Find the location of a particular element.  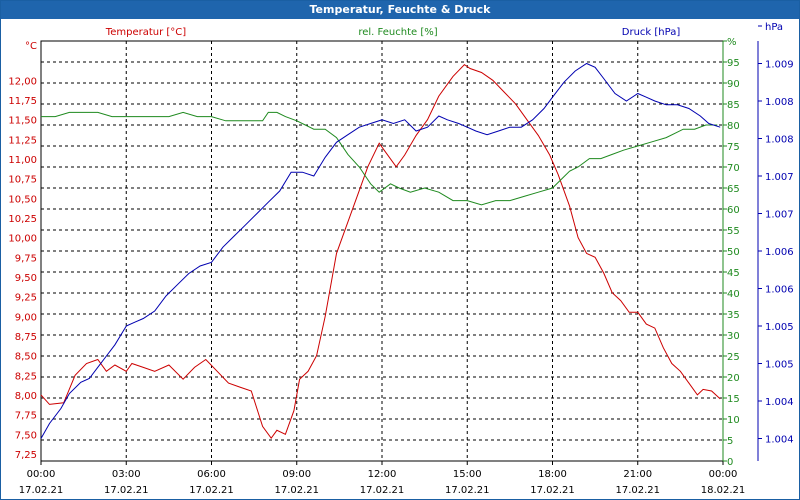

legend-label: Druck [hPa] is located at coordinates (651, 32).